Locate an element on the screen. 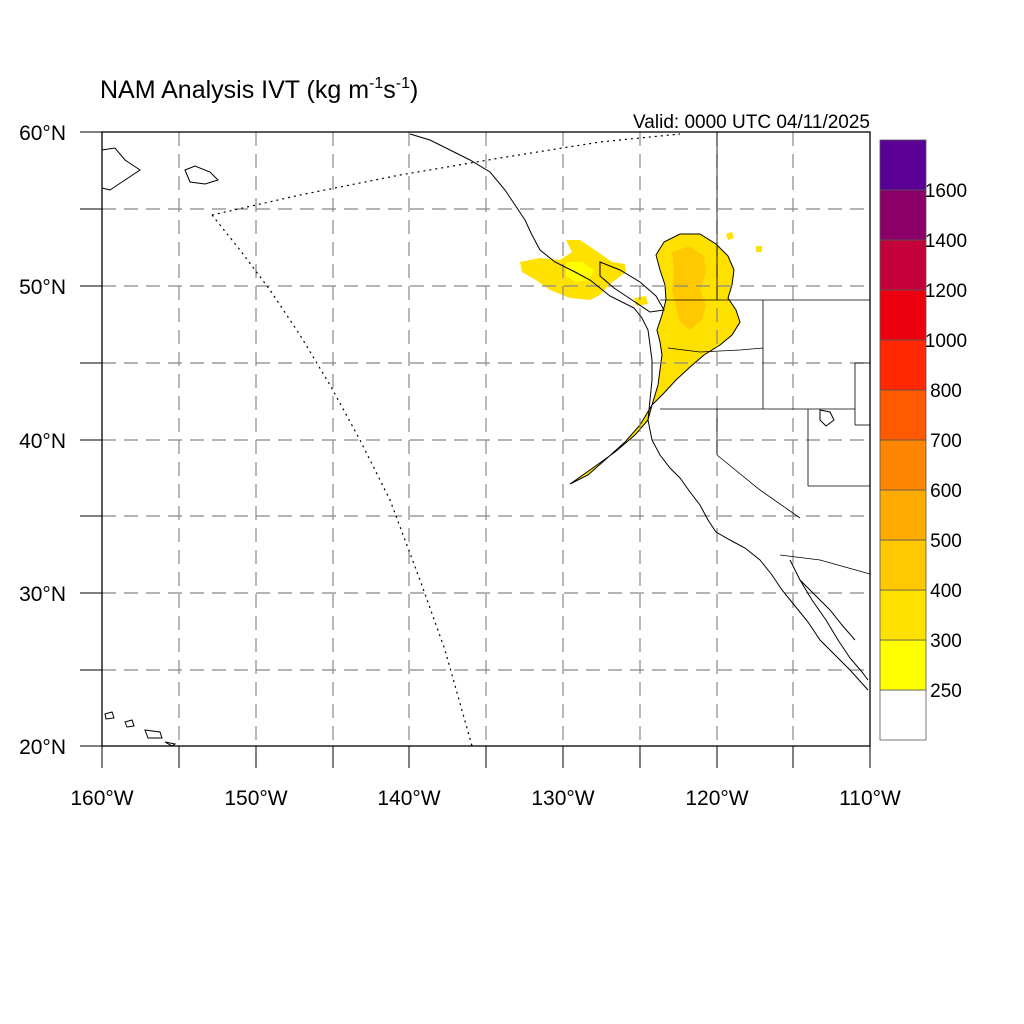 The image size is (1024, 1024). lat-label-30n: 30°N is located at coordinates (42, 594).